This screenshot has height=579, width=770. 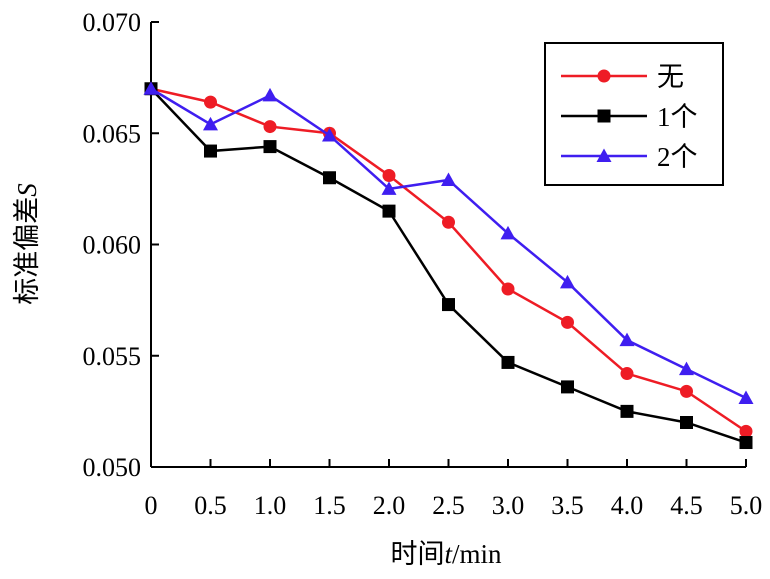 What do you see at coordinates (686, 505) in the screenshot?
I see `x-tick-label: 4.5` at bounding box center [686, 505].